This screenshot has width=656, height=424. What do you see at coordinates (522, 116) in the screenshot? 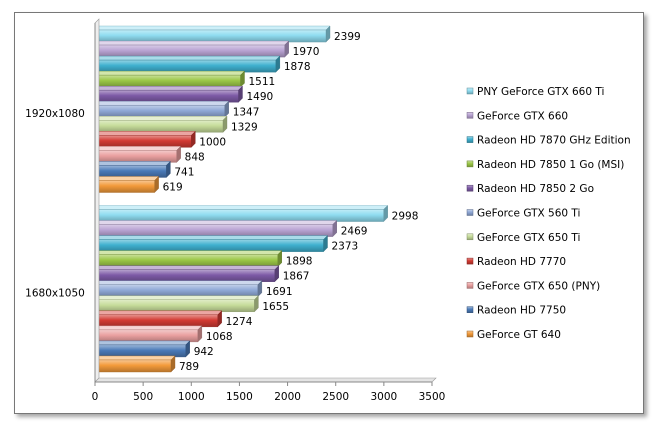
I see `legend-label: GeForce GTX 660` at bounding box center [522, 116].